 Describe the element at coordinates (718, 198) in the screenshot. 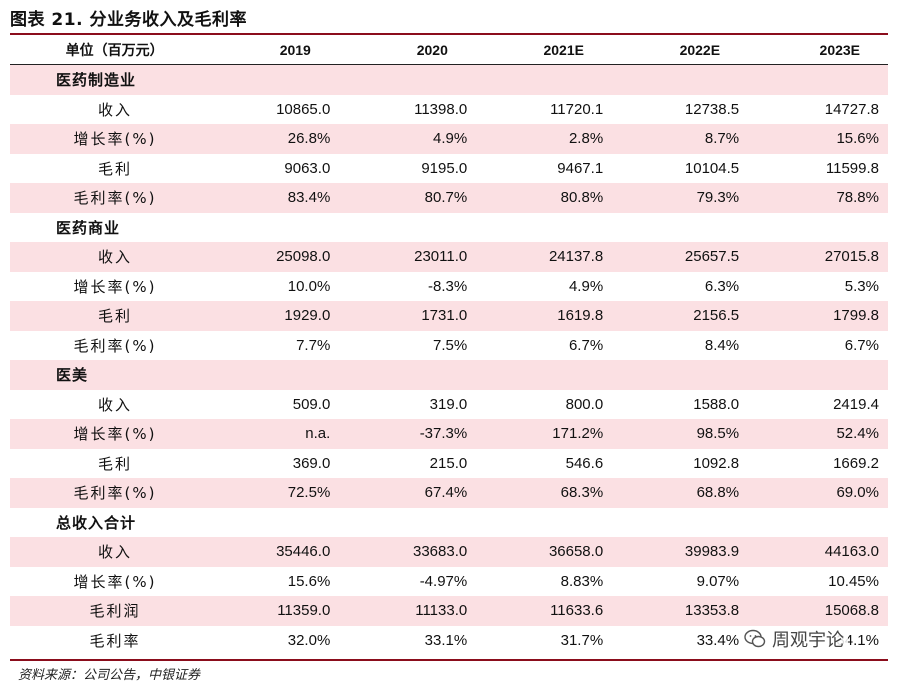

I see `table-cell: 79.3%` at that location.